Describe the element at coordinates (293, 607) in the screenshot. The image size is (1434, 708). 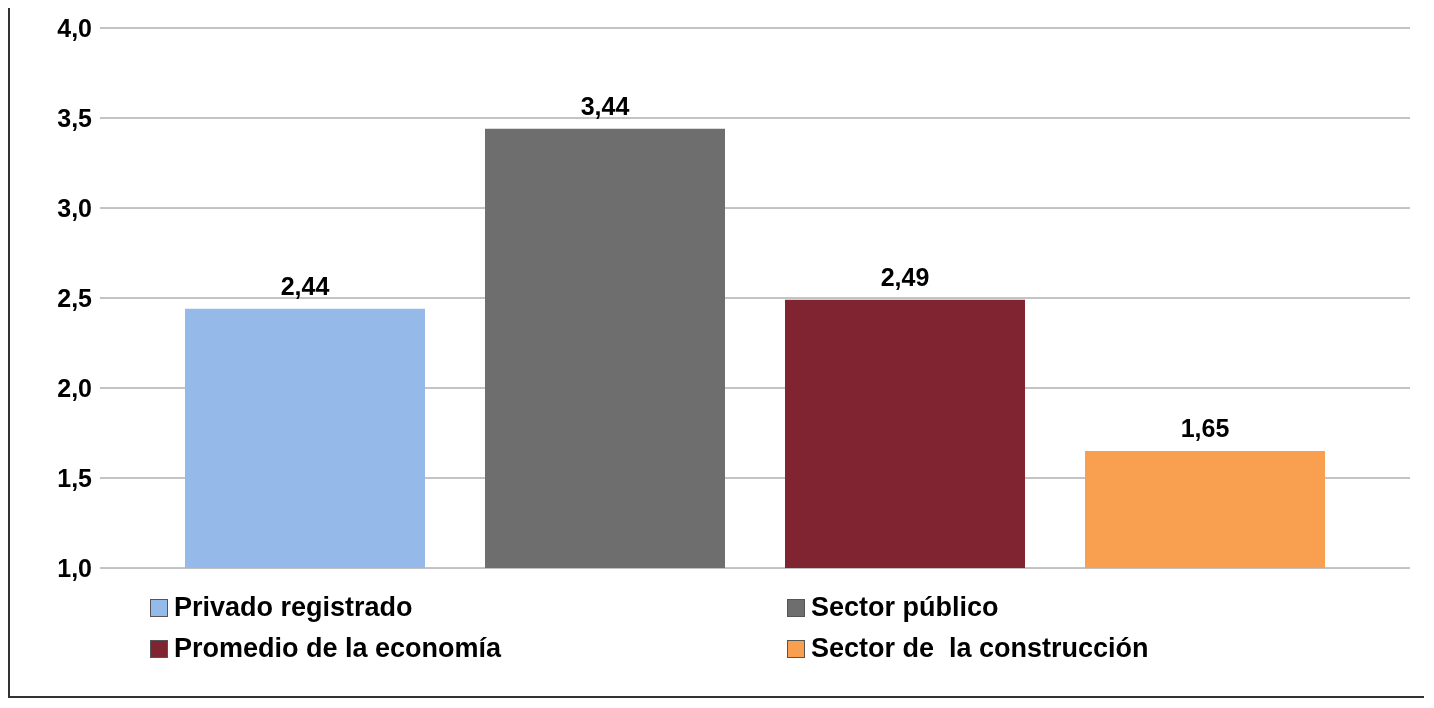
I see `legend-label: Privado registrado` at that location.